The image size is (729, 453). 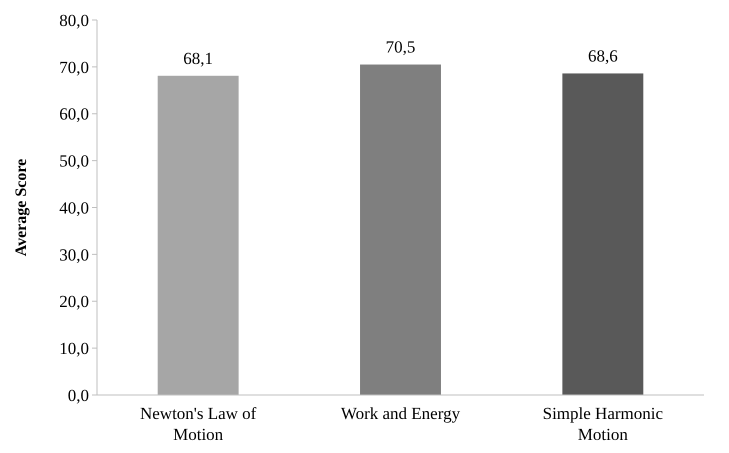 I want to click on y-tick-label: 60,0, so click(x=74, y=114).